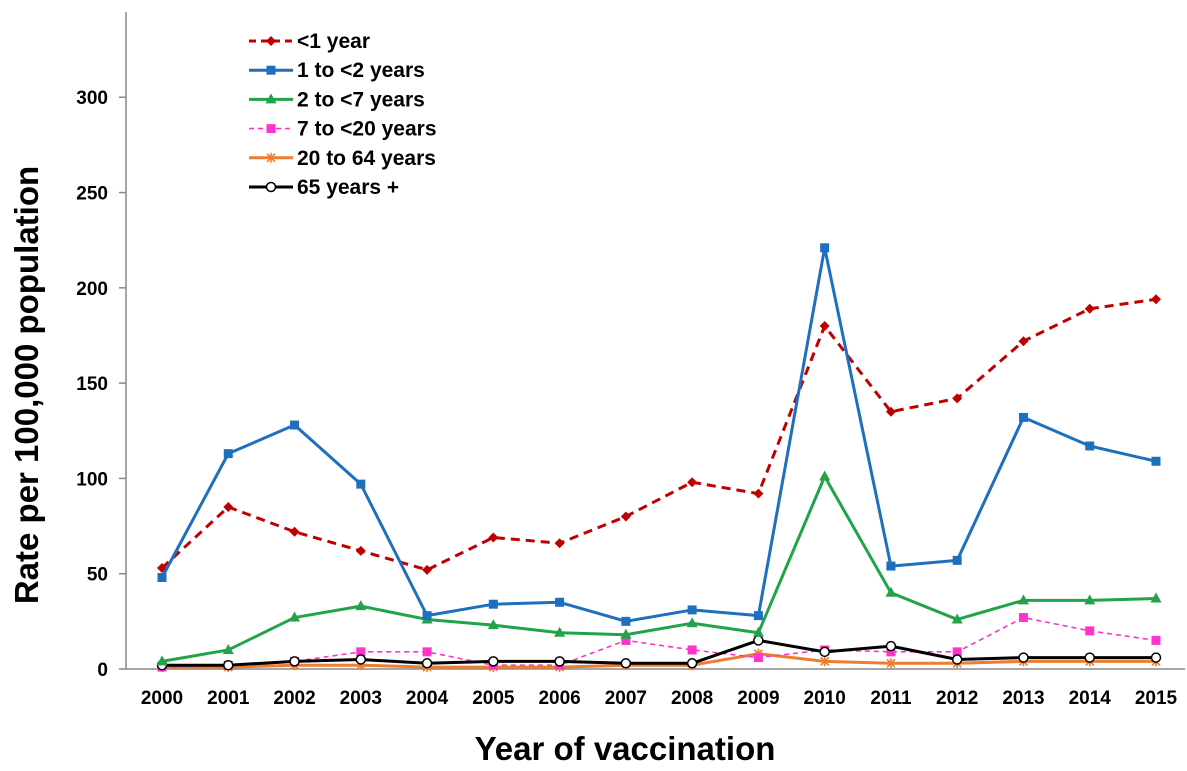  I want to click on x-tick-label: 2001, so click(228, 698).